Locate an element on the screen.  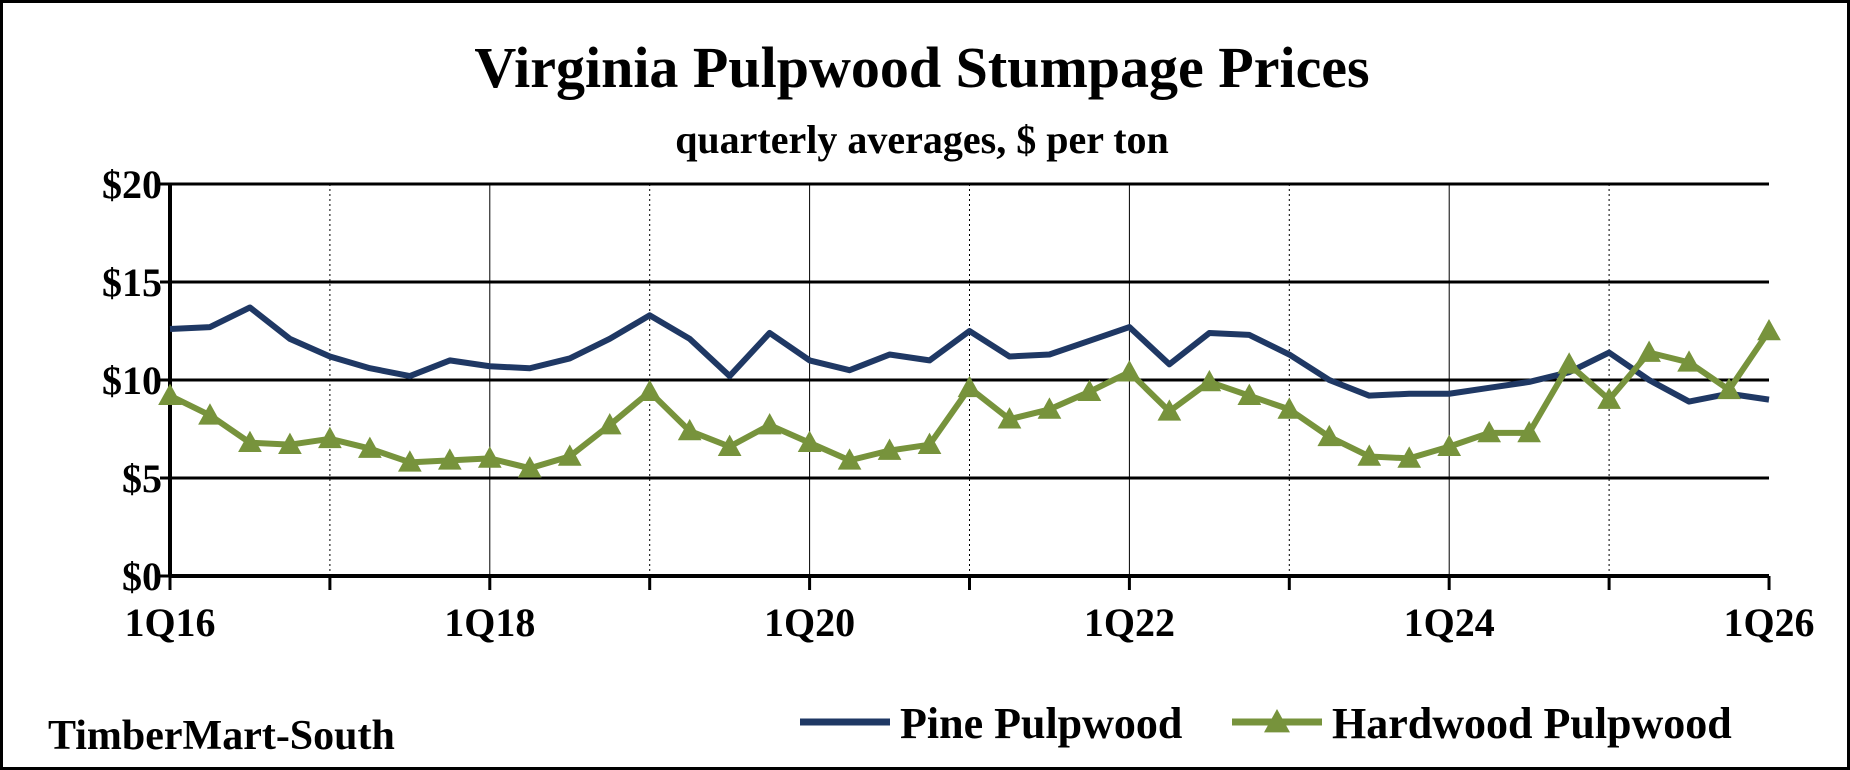
legend-hardwood-pulpwood-marker is located at coordinates (1277, 721).